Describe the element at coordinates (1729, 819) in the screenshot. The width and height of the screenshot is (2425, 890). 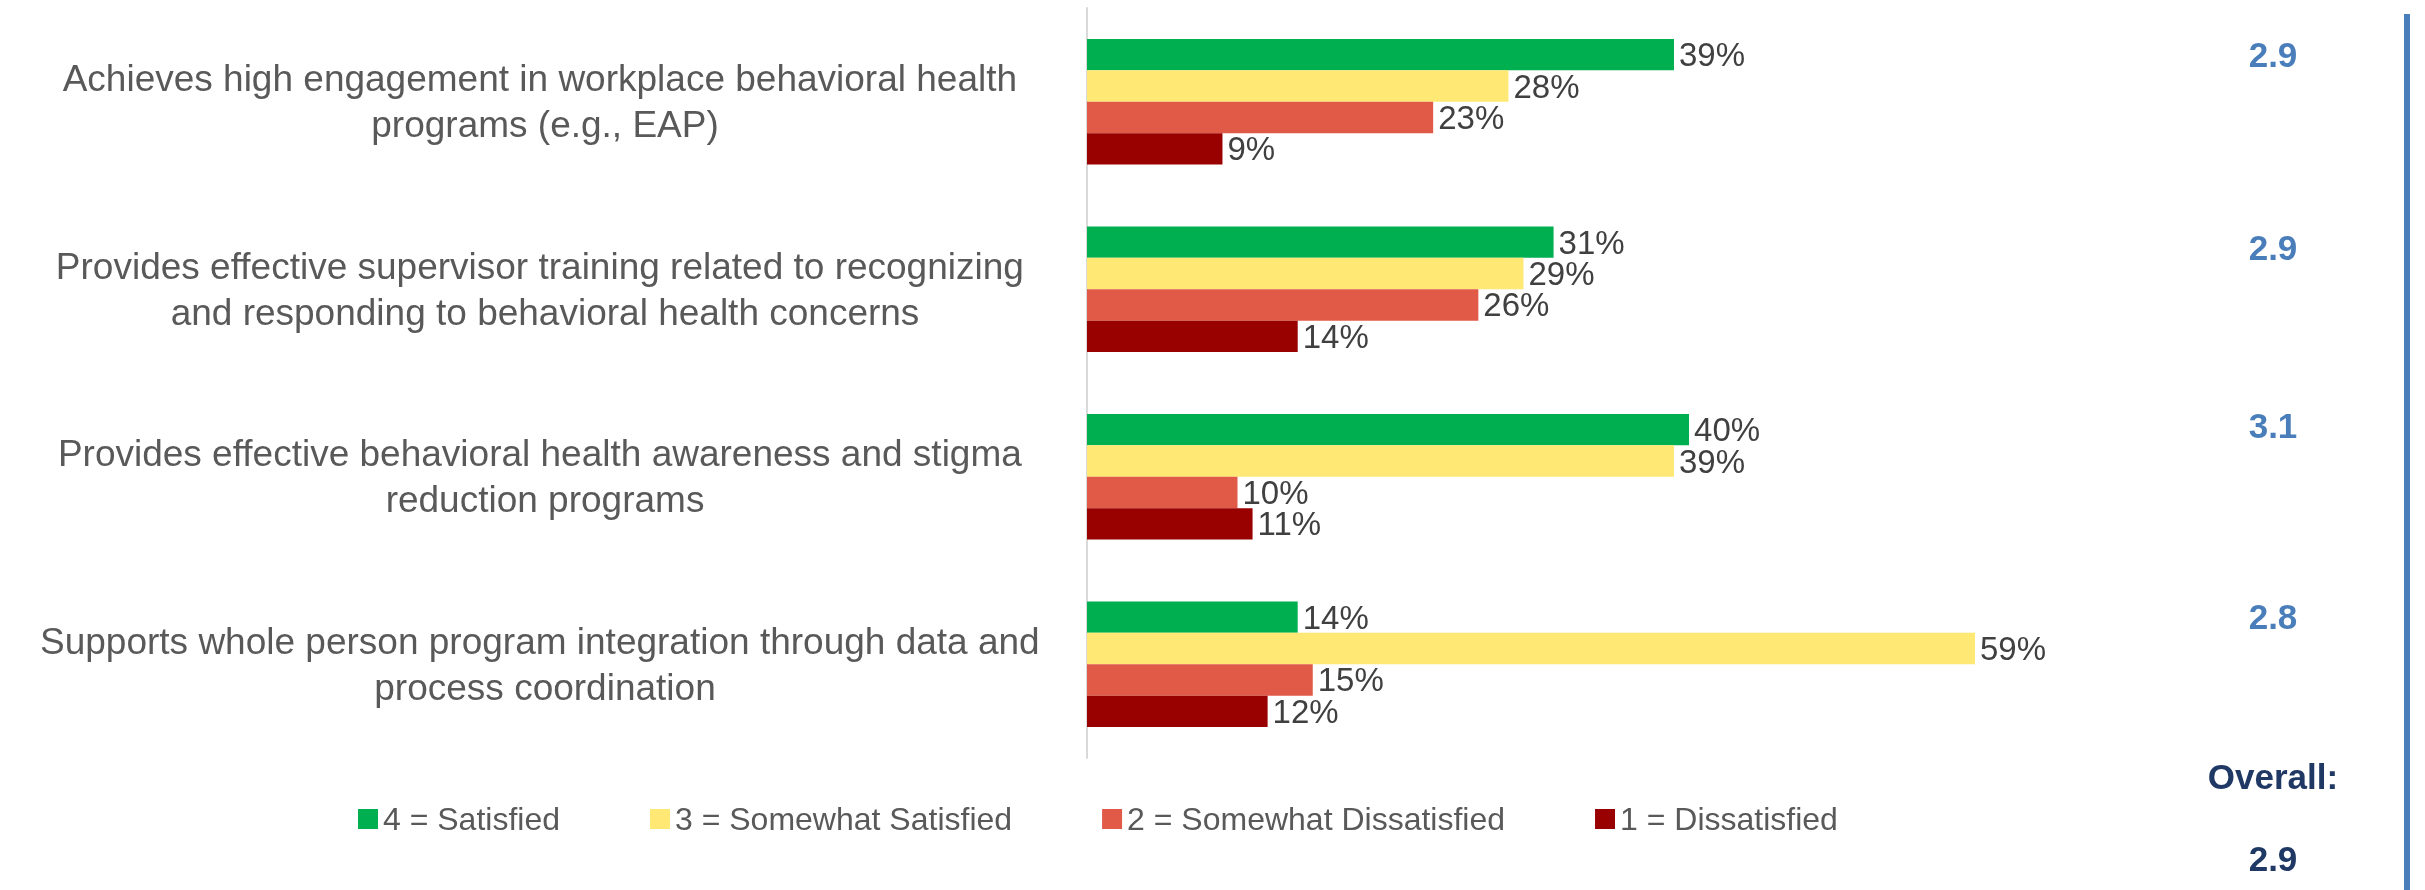
I see `legend-label: 1 = Dissatisfied` at that location.